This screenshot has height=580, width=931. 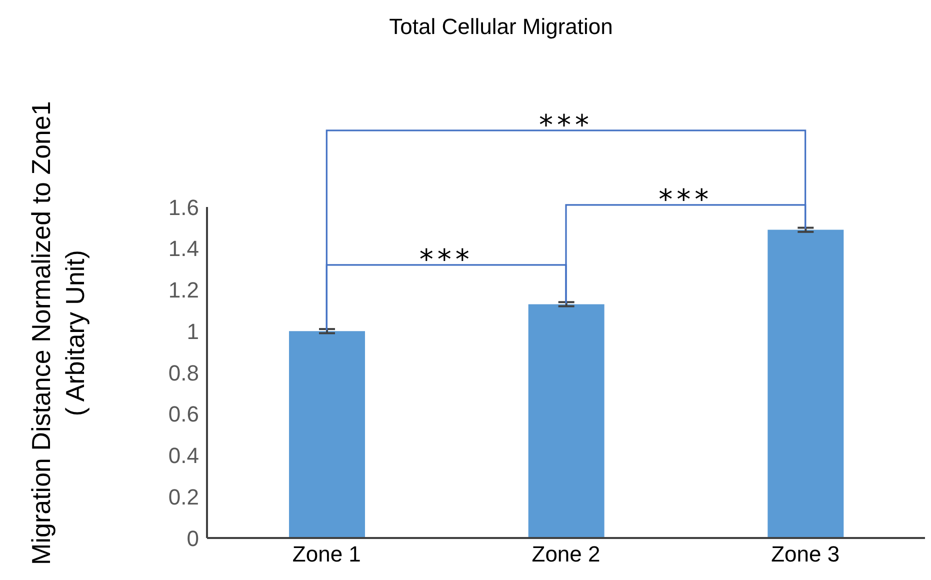 What do you see at coordinates (183, 207) in the screenshot?
I see `y-tick-label: 1.6` at bounding box center [183, 207].